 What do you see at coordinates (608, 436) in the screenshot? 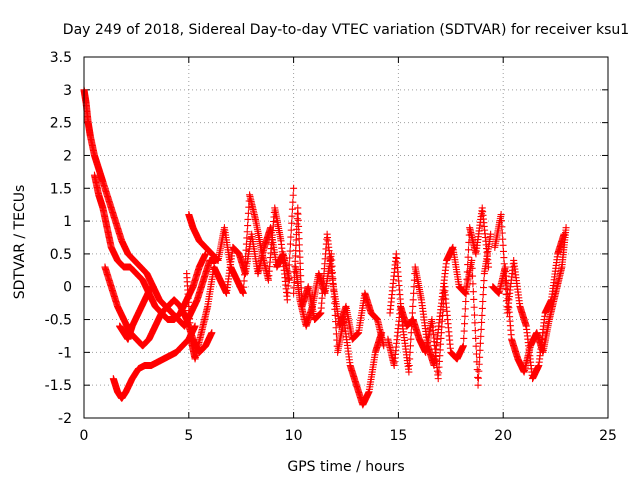
I see `x-tick-label: 25` at bounding box center [608, 436].